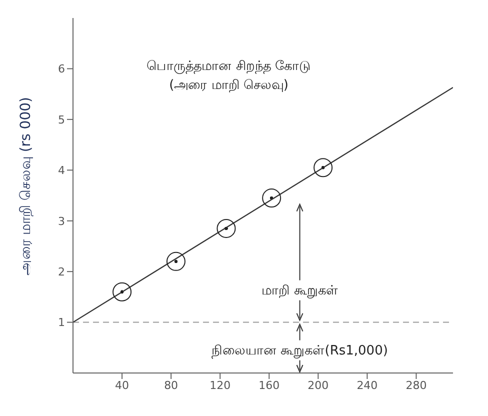  I want to click on x-tick-label: 200, so click(318, 385).